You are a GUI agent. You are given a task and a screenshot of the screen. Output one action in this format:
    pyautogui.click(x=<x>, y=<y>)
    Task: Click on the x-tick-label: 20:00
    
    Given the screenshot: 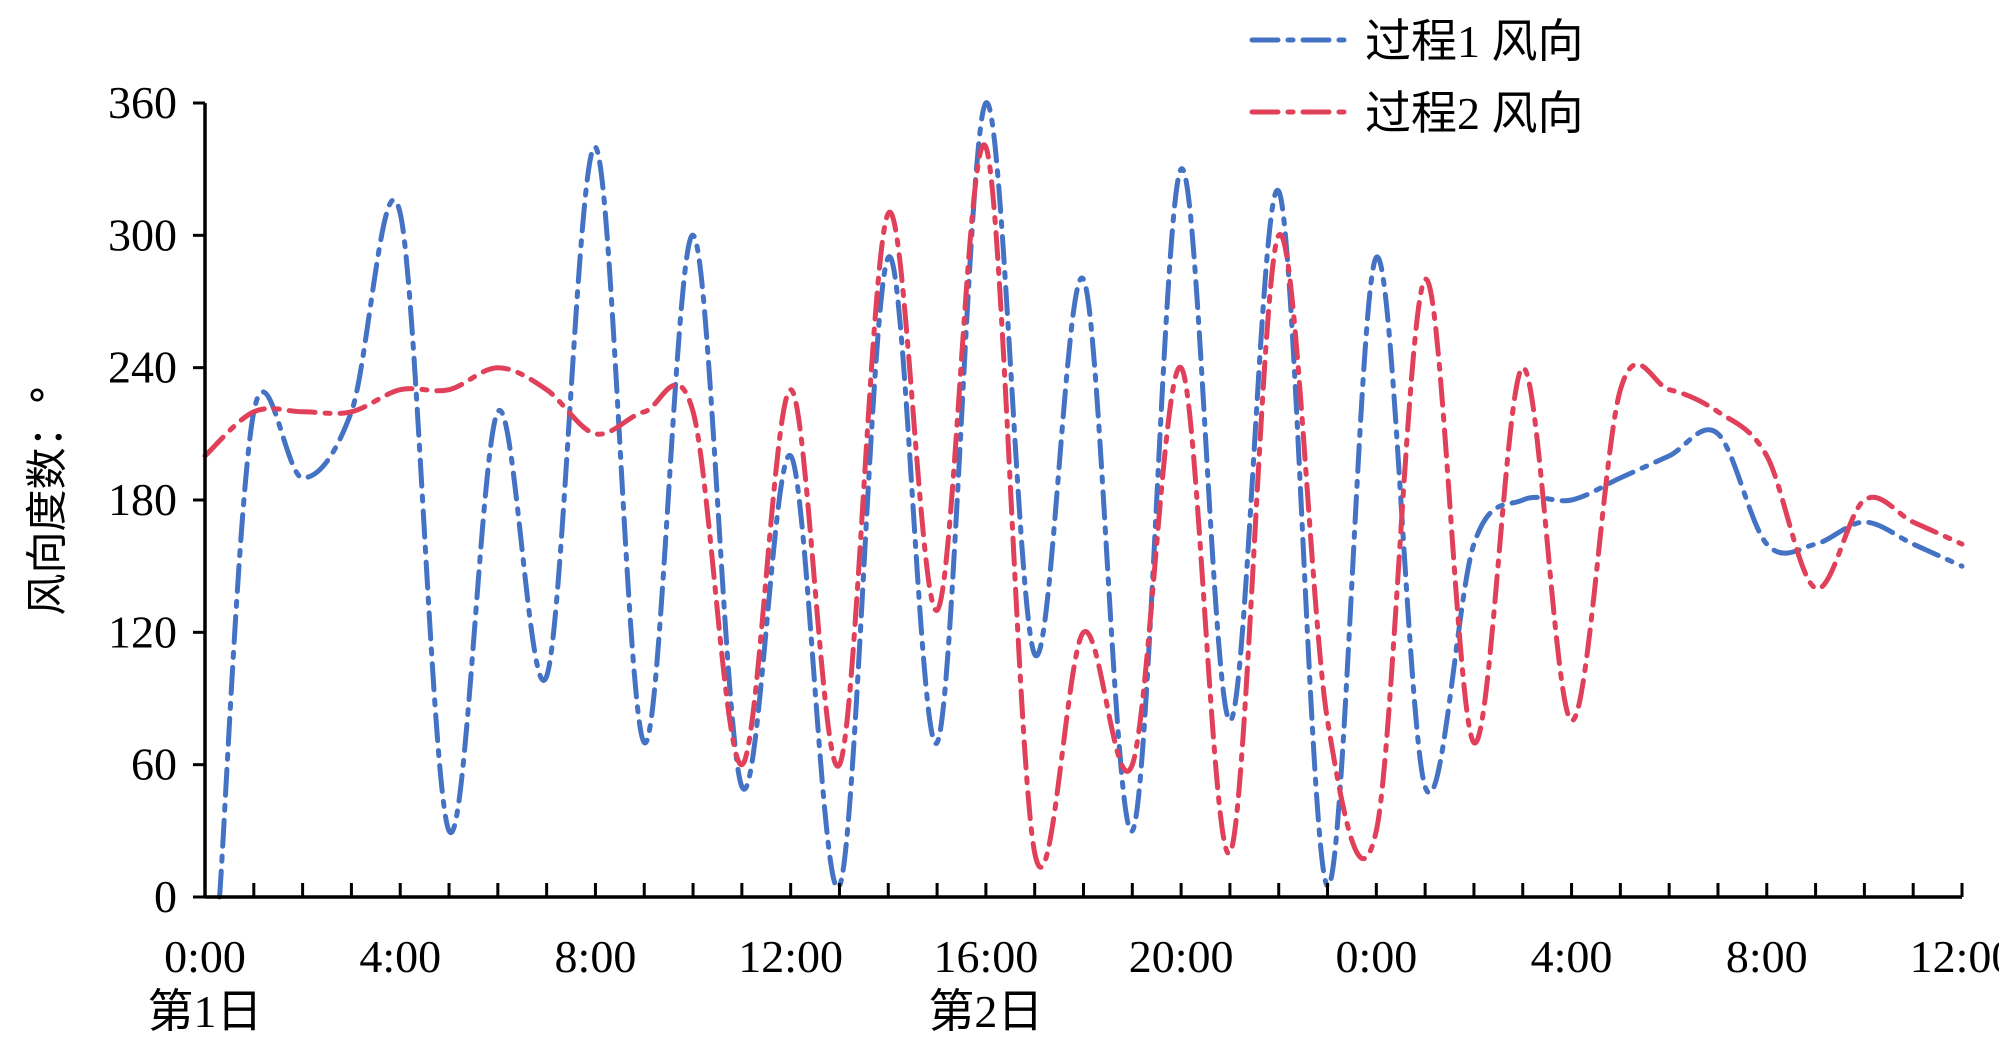 What is the action you would take?
    pyautogui.click(x=1181, y=956)
    